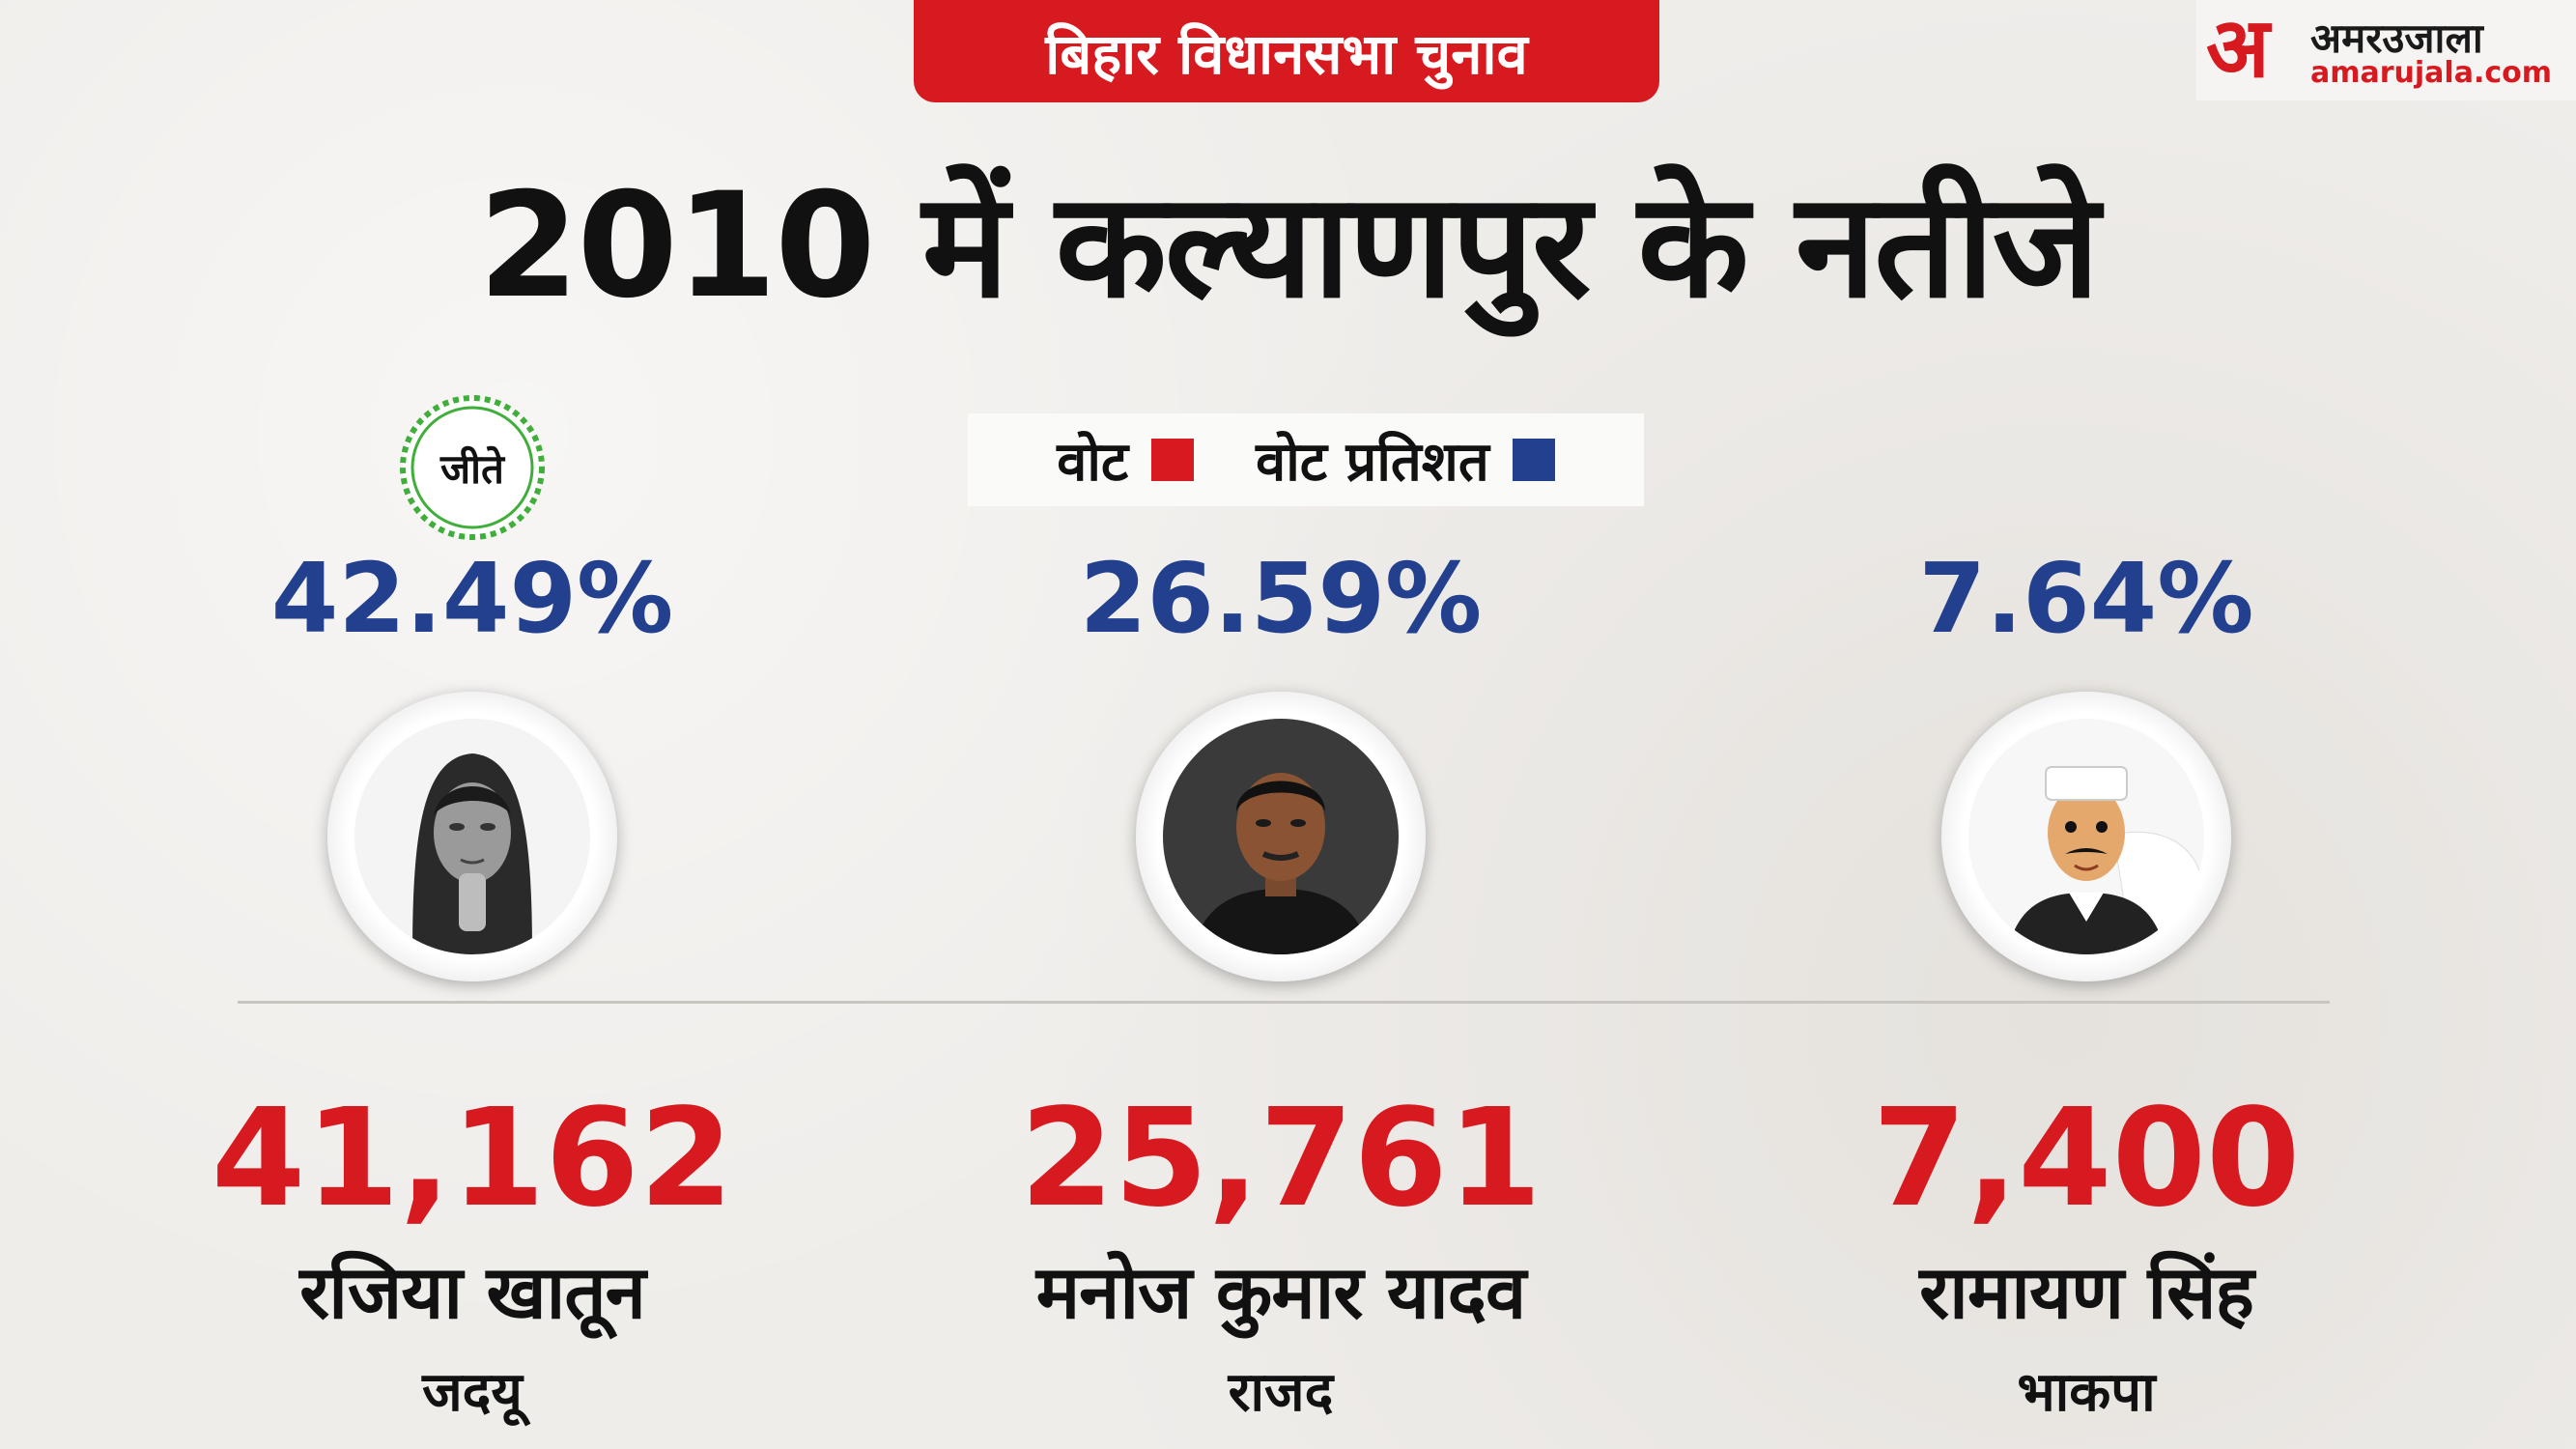 The height and width of the screenshot is (1449, 2576). I want to click on legend-votes-label: वोट, so click(1093, 462).